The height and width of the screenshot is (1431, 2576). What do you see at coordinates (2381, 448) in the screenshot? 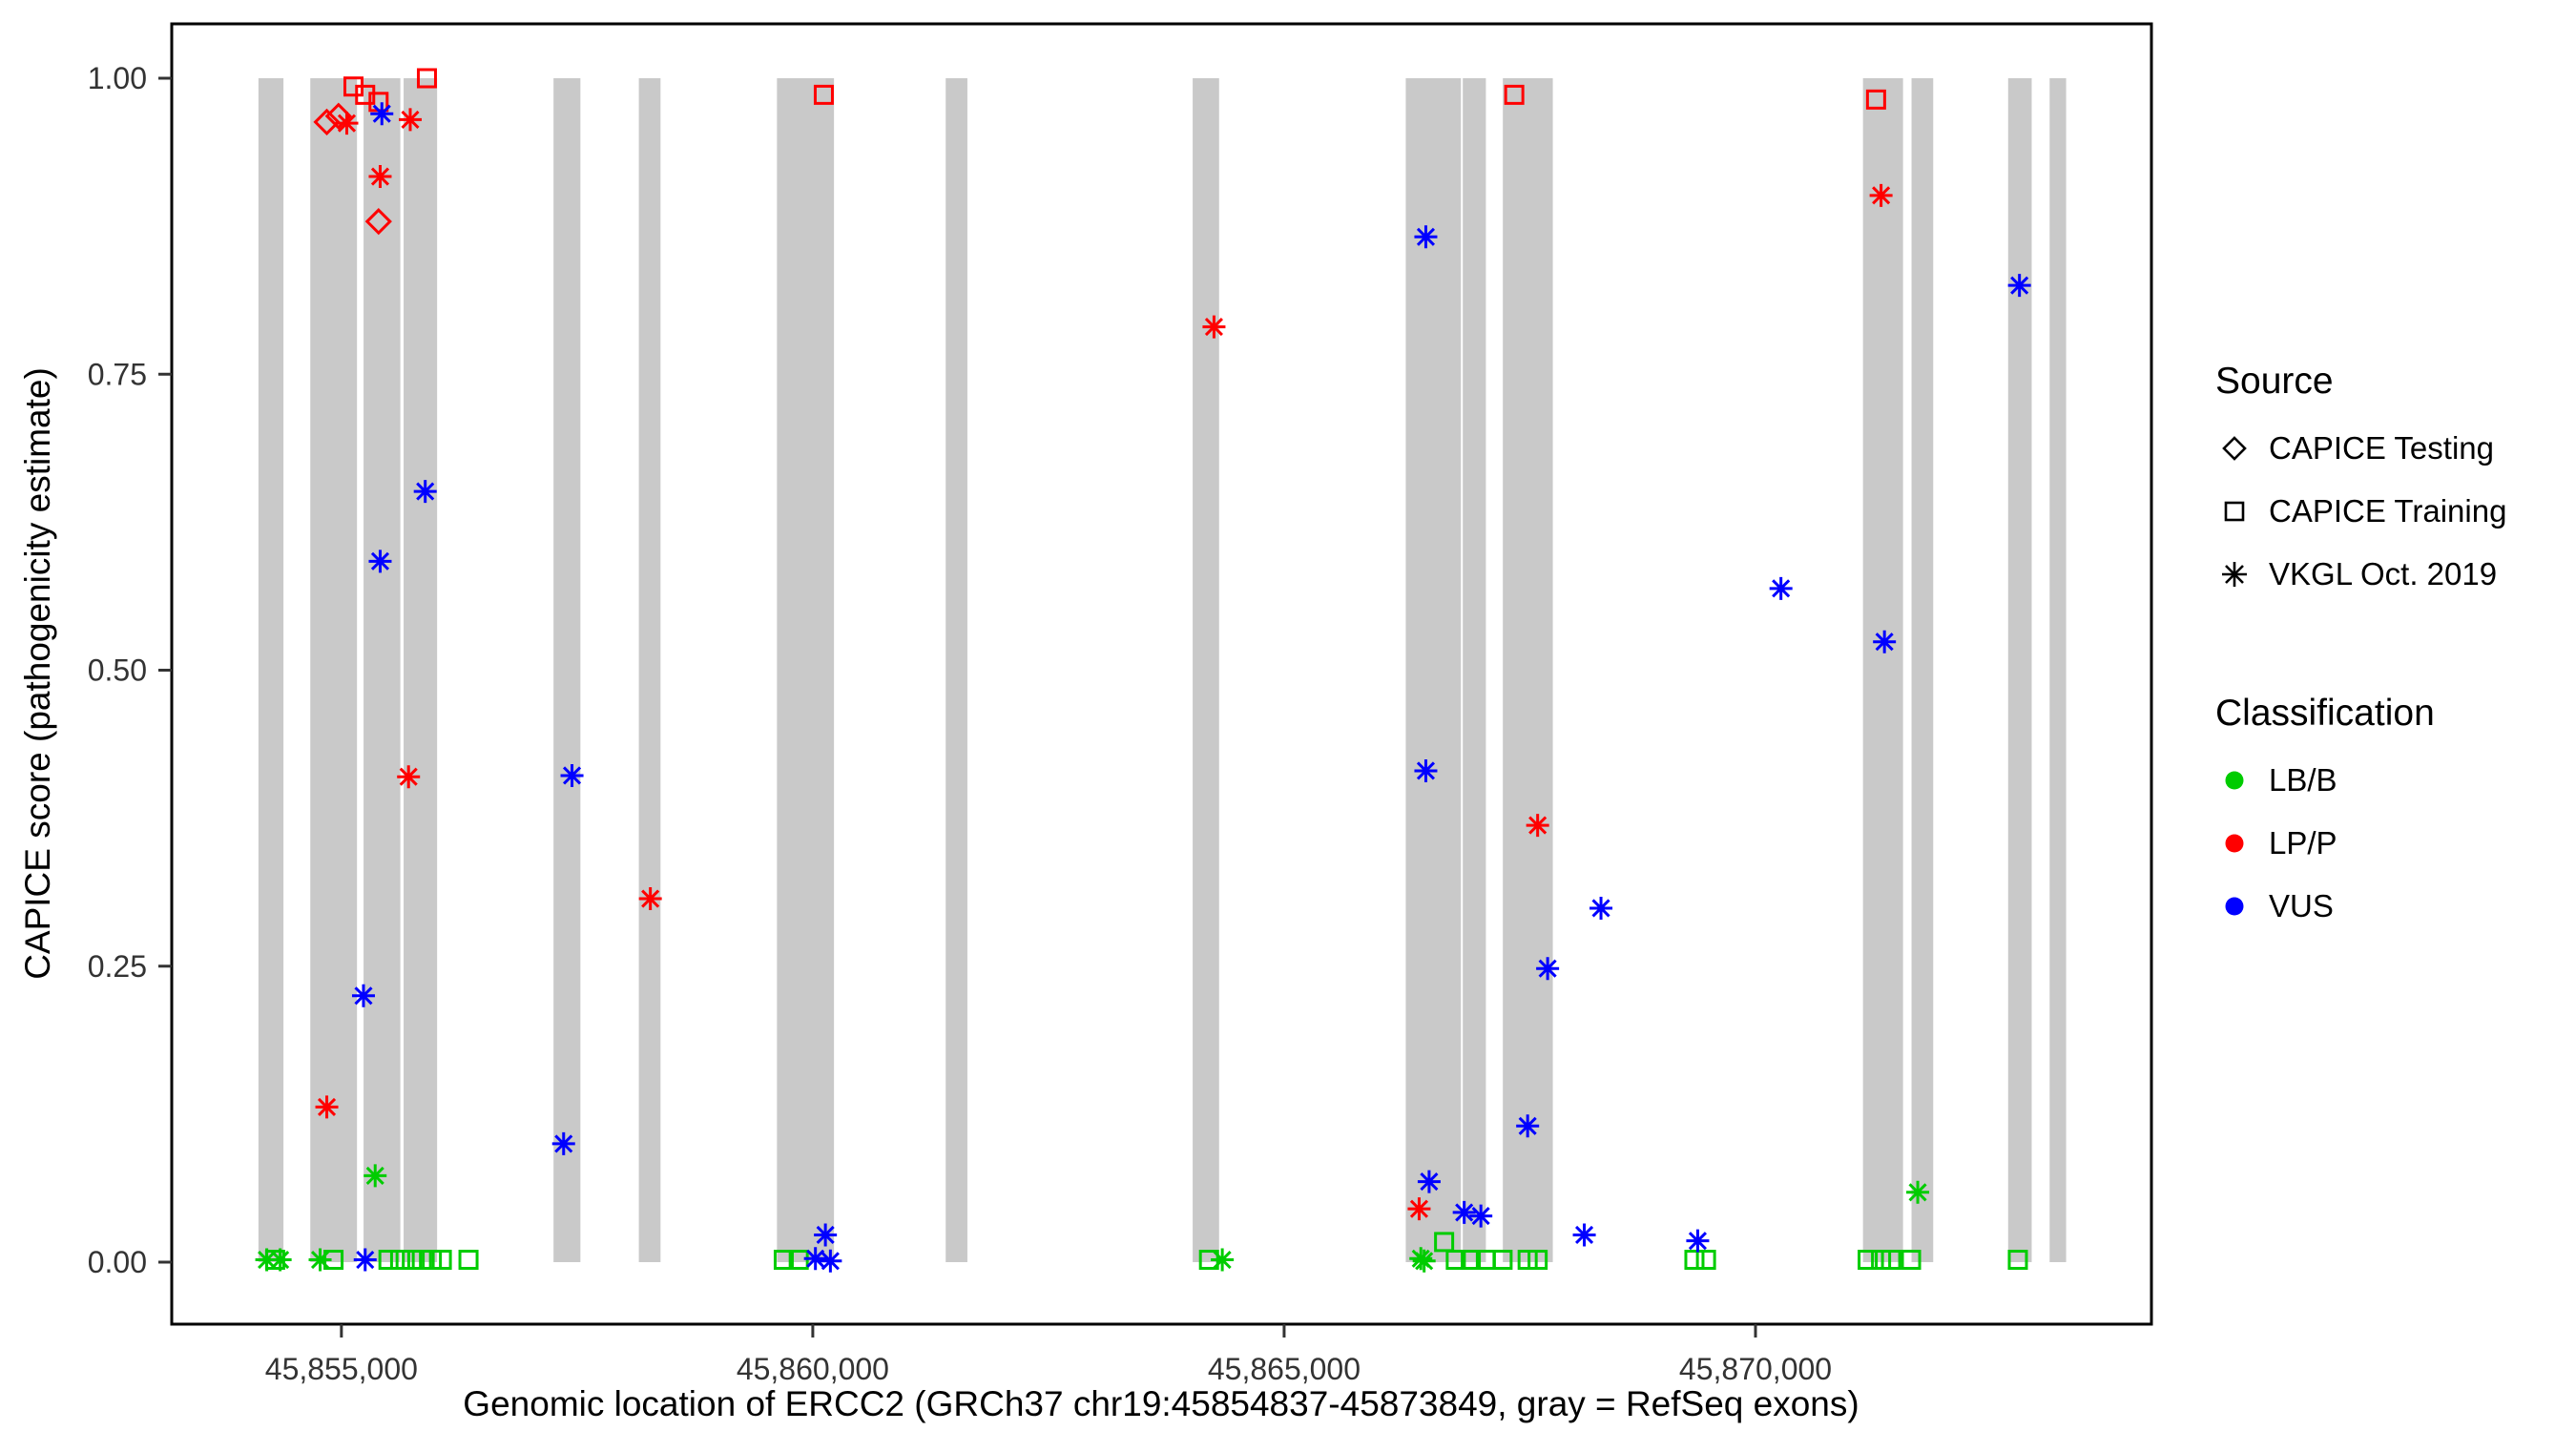
I see `legend-item-label: CAPICE Testing` at bounding box center [2381, 448].